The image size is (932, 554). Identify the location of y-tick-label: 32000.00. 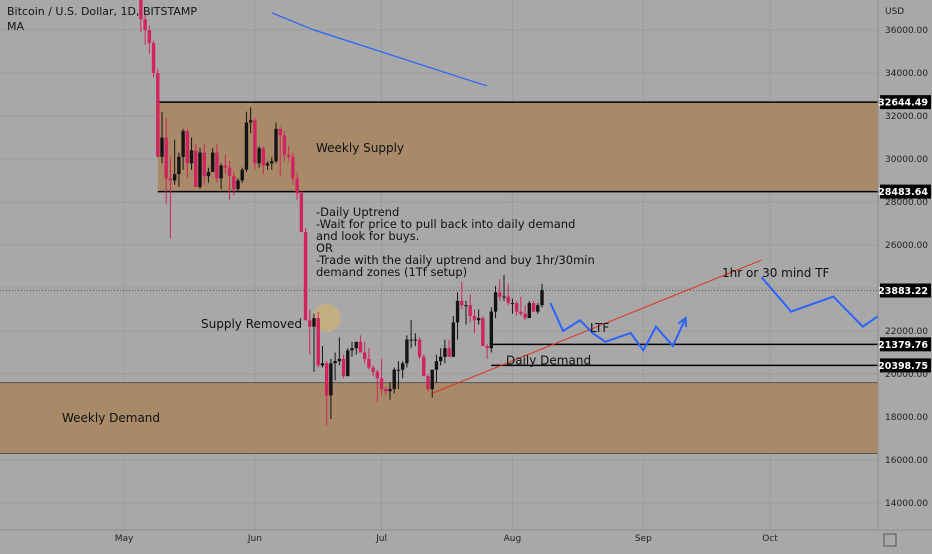
(906, 117).